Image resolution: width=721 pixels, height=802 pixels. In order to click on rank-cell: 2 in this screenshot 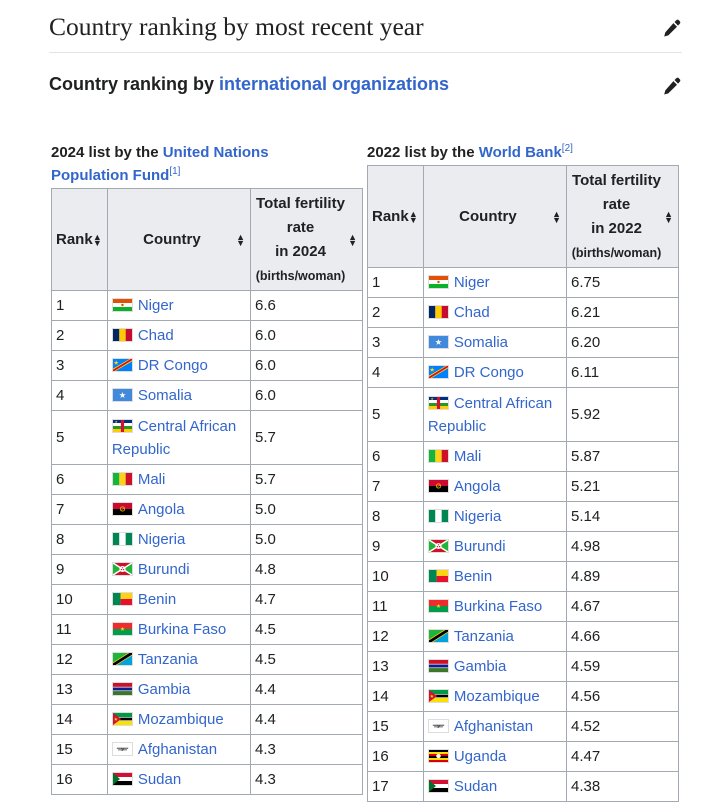, I will do `click(79, 335)`.